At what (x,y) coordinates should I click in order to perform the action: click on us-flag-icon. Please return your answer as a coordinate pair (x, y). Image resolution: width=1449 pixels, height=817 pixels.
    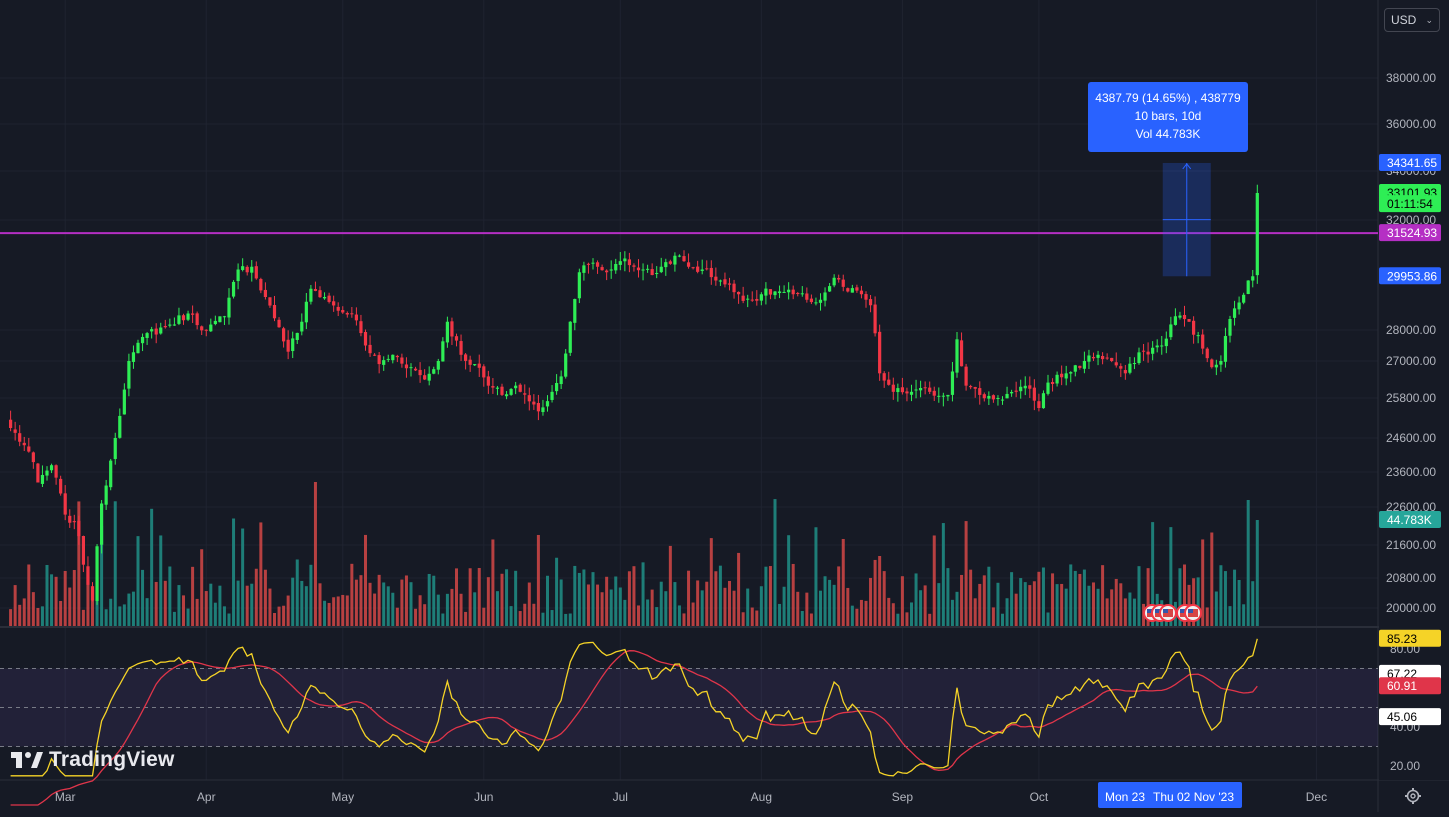
    Looking at the image, I should click on (1168, 613).